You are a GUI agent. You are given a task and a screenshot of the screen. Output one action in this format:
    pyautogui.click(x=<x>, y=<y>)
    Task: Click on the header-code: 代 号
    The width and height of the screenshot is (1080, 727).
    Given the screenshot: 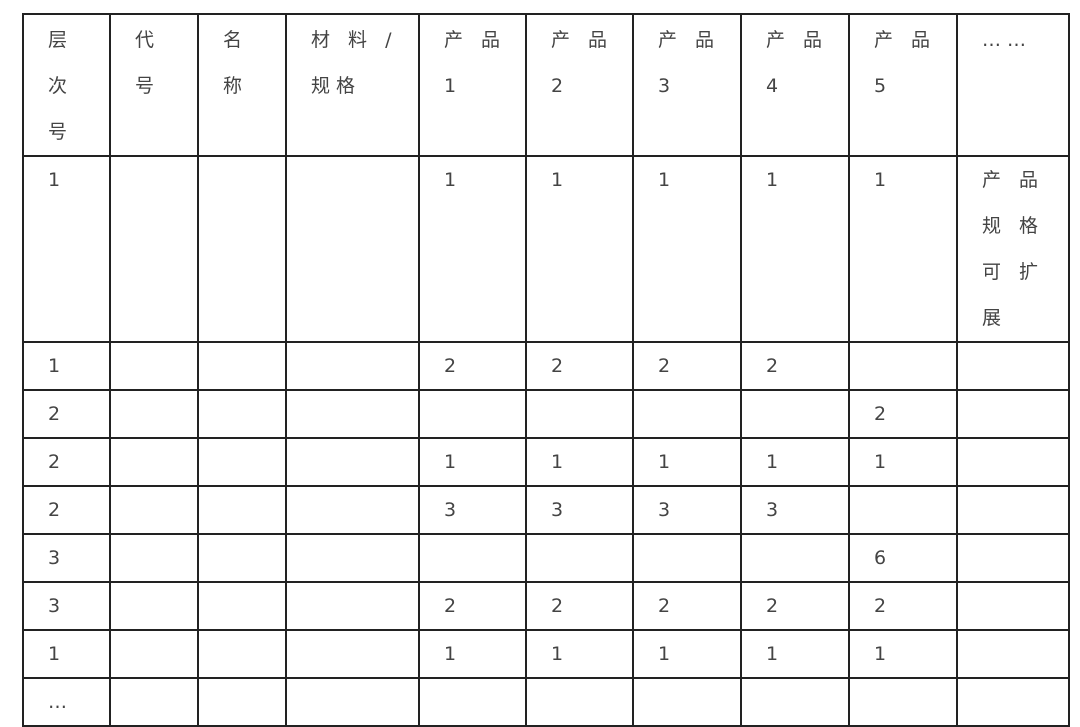 What is the action you would take?
    pyautogui.click(x=154, y=85)
    